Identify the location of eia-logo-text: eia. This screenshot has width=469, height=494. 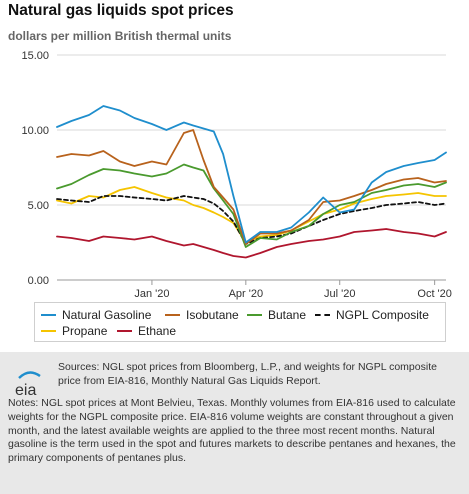
(25, 390).